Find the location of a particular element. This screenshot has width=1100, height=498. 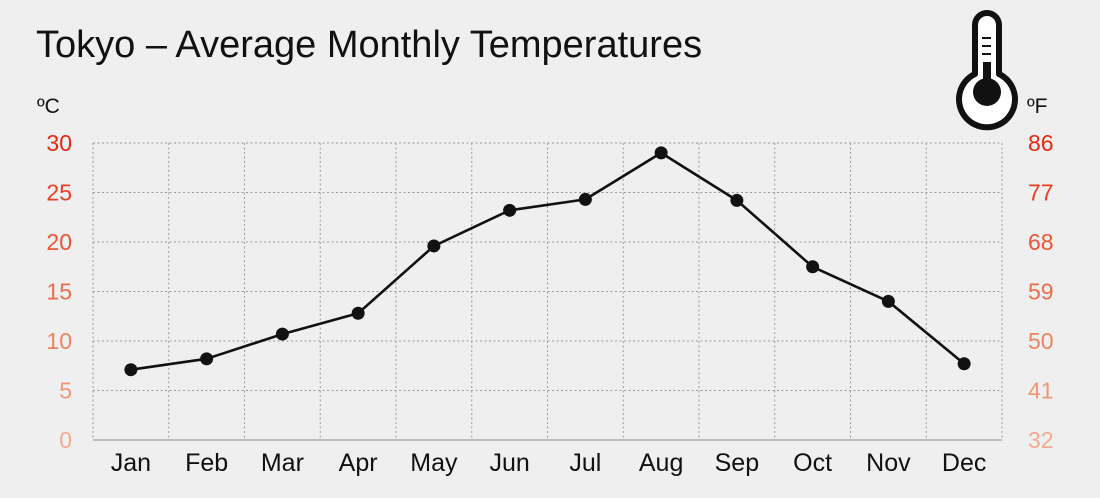

data-point-sep is located at coordinates (737, 200).